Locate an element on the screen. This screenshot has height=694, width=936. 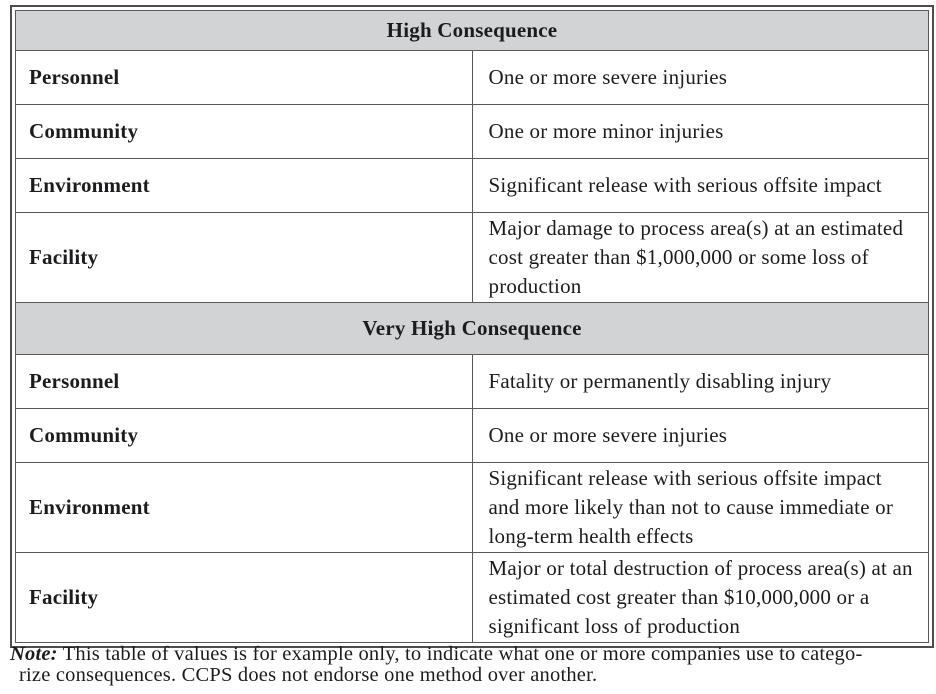
table-row: Community One or more minor injuries is located at coordinates (472, 131).